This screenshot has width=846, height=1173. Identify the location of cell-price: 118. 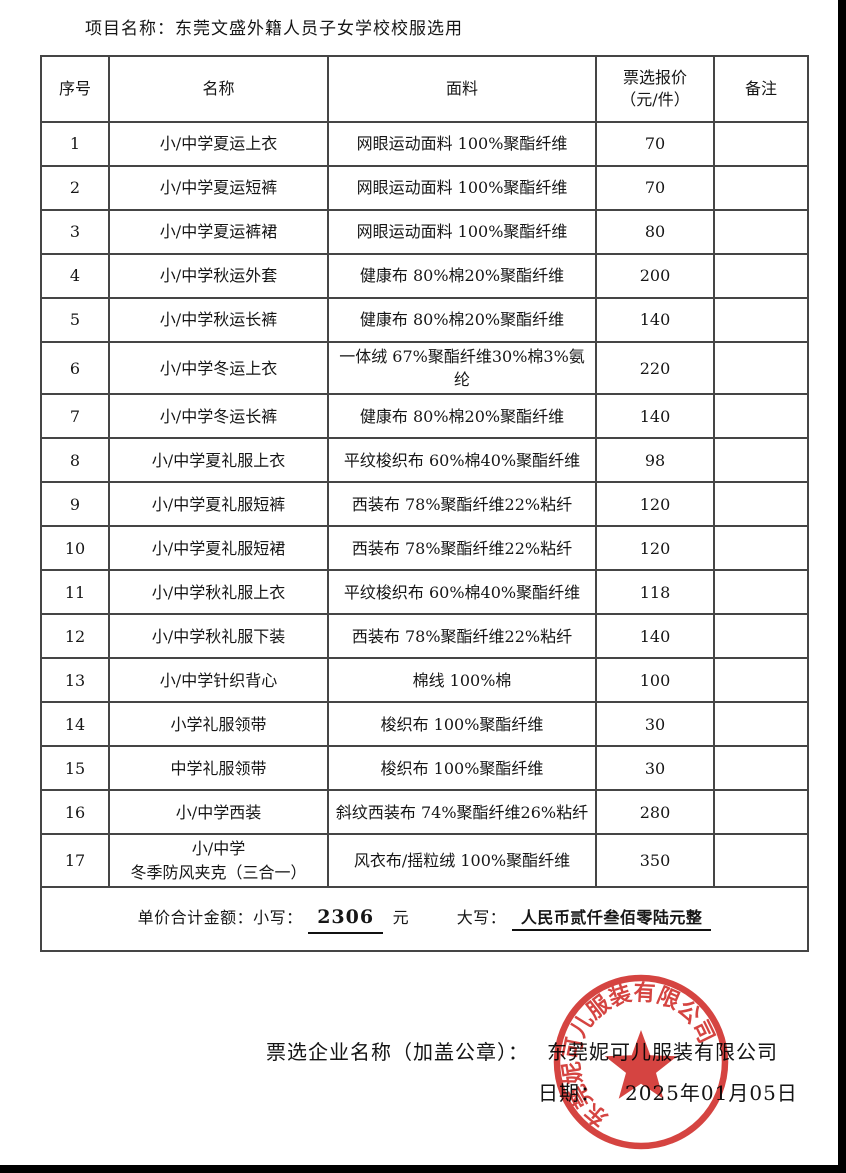
(655, 592).